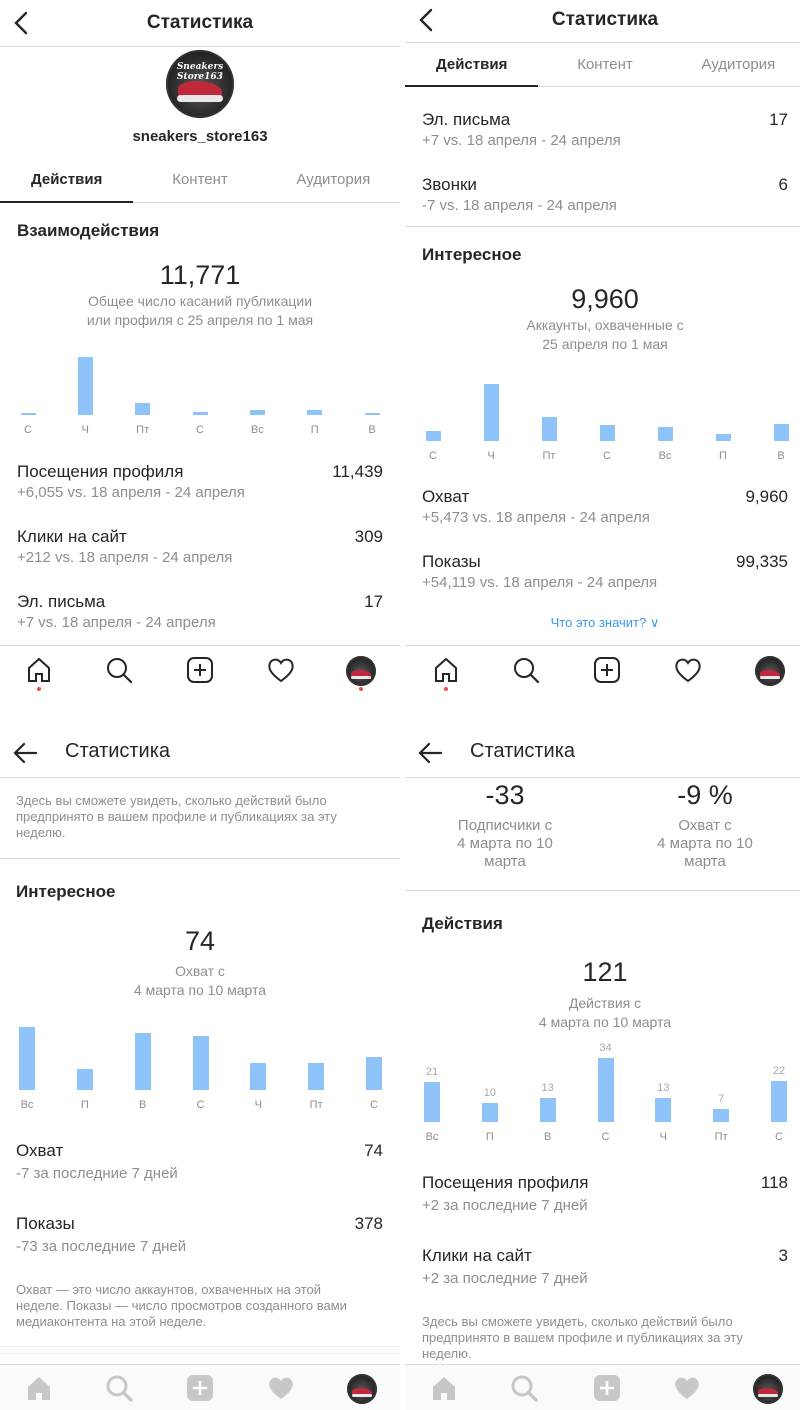  What do you see at coordinates (200, 941) in the screenshot?
I see `total-reach: 74` at bounding box center [200, 941].